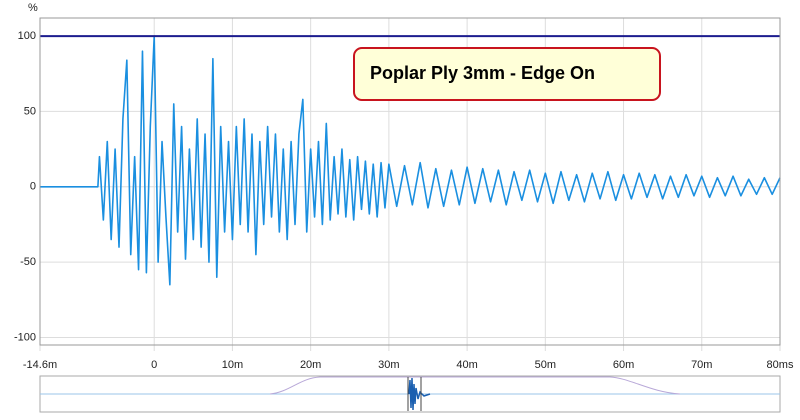 The image size is (800, 420). Describe the element at coordinates (388, 365) in the screenshot. I see `x-tick-label: 30m` at that location.